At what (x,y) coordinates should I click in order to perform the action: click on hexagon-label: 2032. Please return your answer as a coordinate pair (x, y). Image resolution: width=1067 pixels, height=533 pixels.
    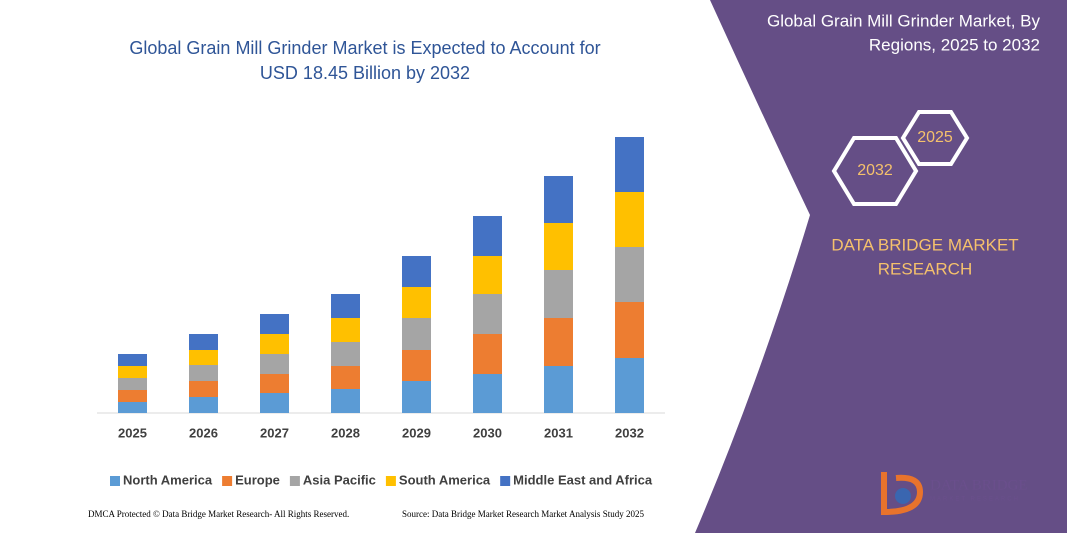
    Looking at the image, I should click on (875, 170).